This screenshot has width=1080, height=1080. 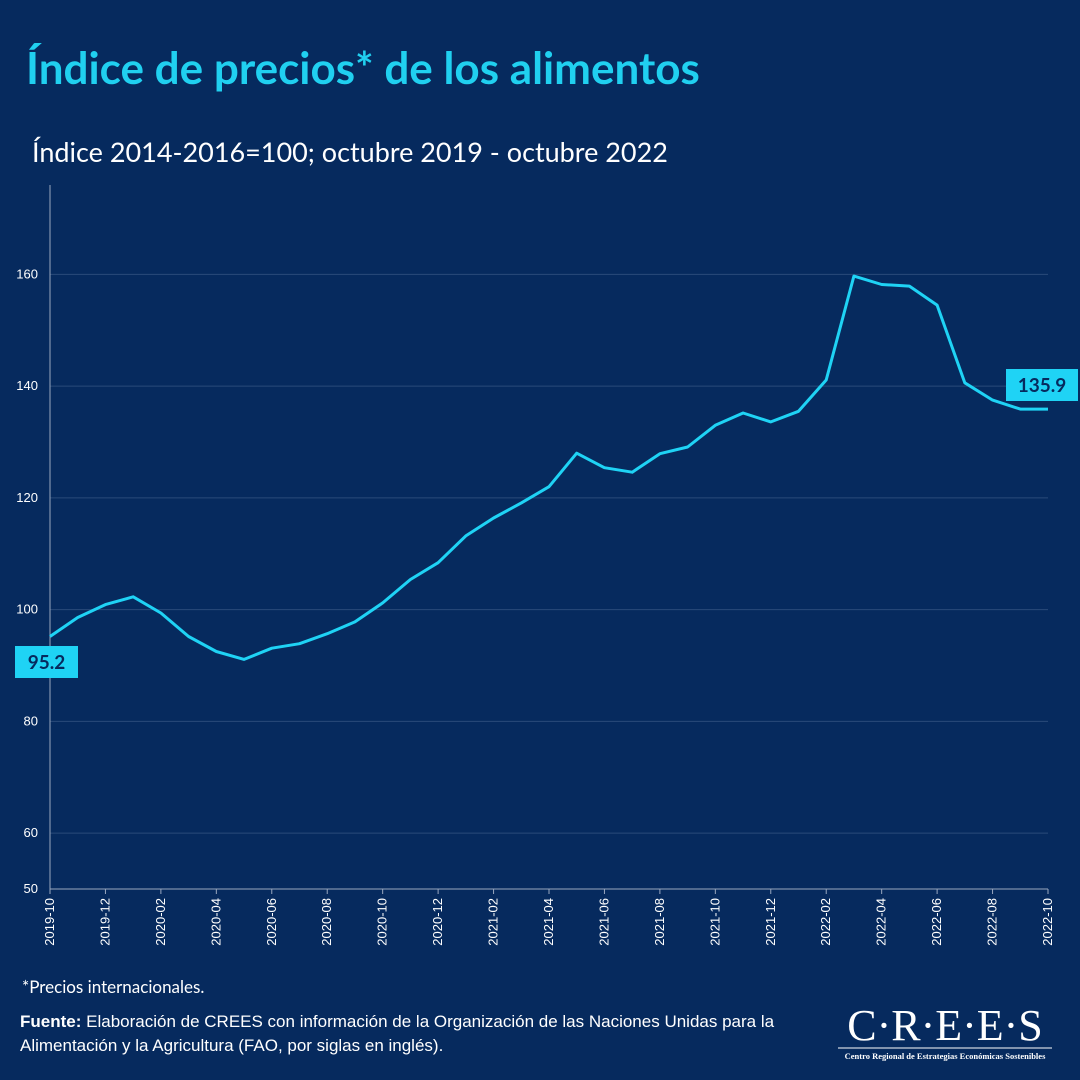 What do you see at coordinates (31, 832) in the screenshot?
I see `y-tick-label: 60` at bounding box center [31, 832].